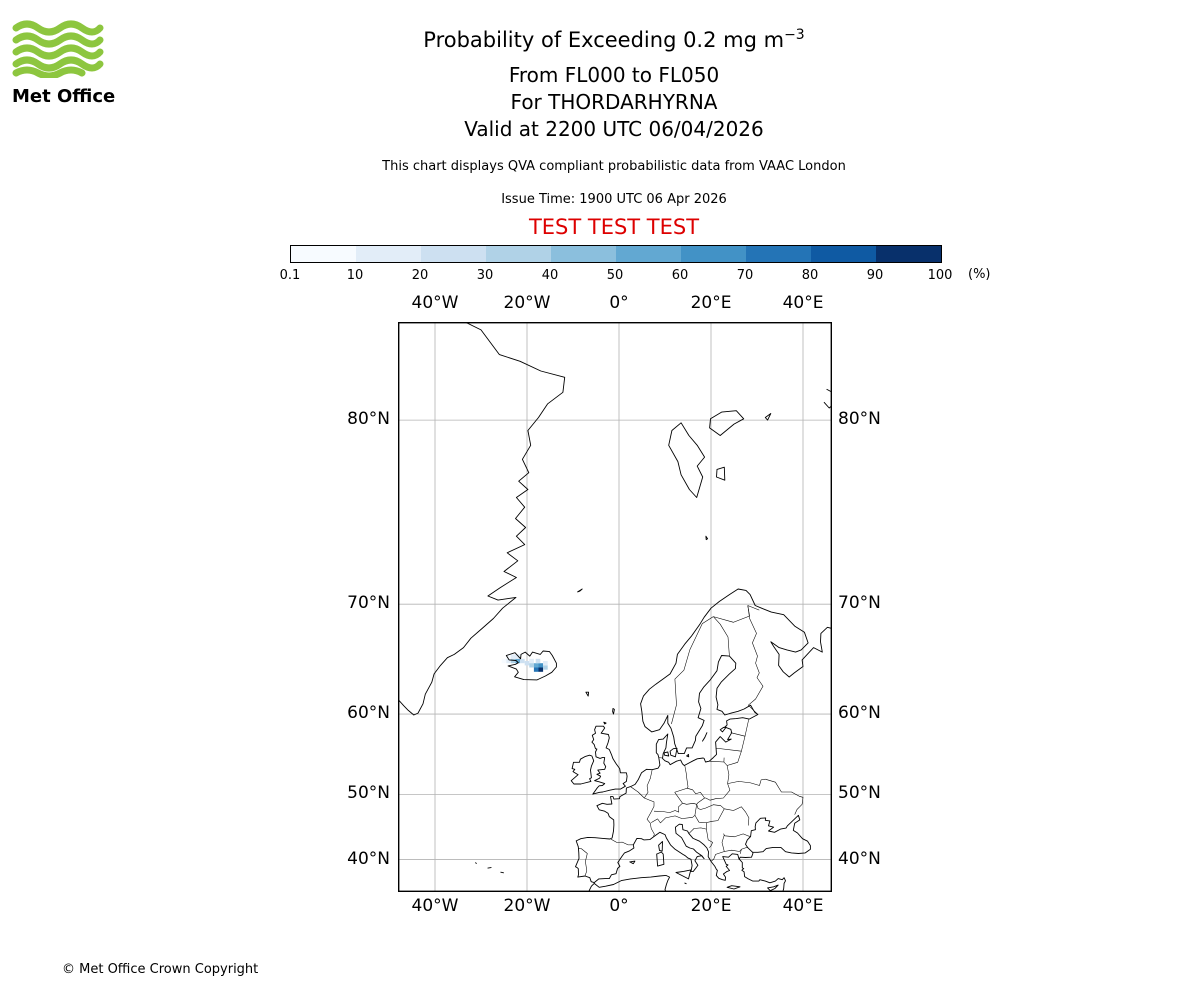 The width and height of the screenshot is (1200, 1000). What do you see at coordinates (614, 75) in the screenshot?
I see `subtitle-flight-levels: From FL000 to FL050` at bounding box center [614, 75].